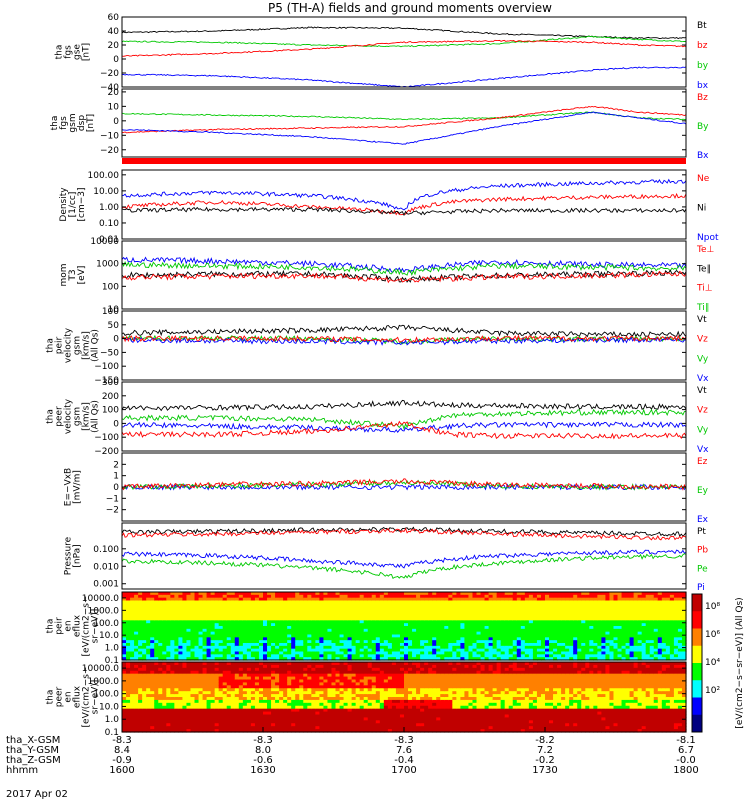  What do you see at coordinates (106, 624) in the screenshot?
I see `ytick-label: 100.0` at bounding box center [106, 624].